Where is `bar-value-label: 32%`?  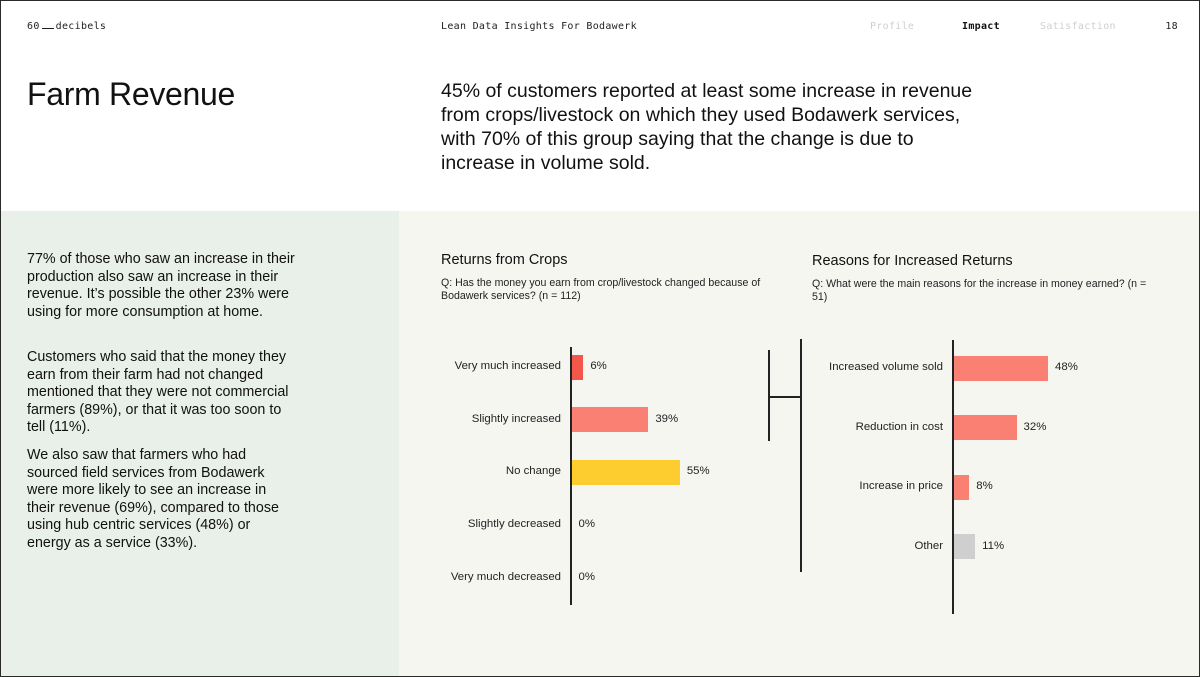
bar-value-label: 32% is located at coordinates (1035, 426).